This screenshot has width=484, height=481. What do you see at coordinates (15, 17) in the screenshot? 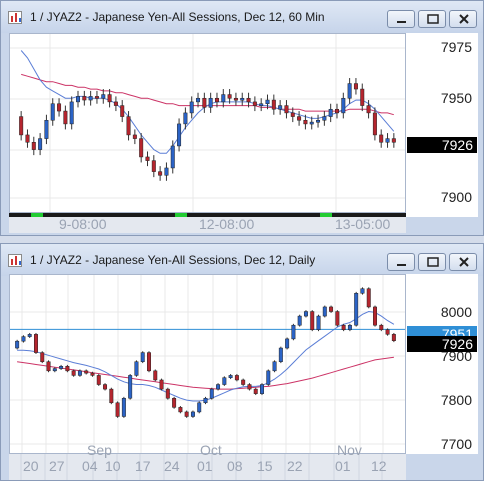
I see `chart-icon` at bounding box center [15, 17].